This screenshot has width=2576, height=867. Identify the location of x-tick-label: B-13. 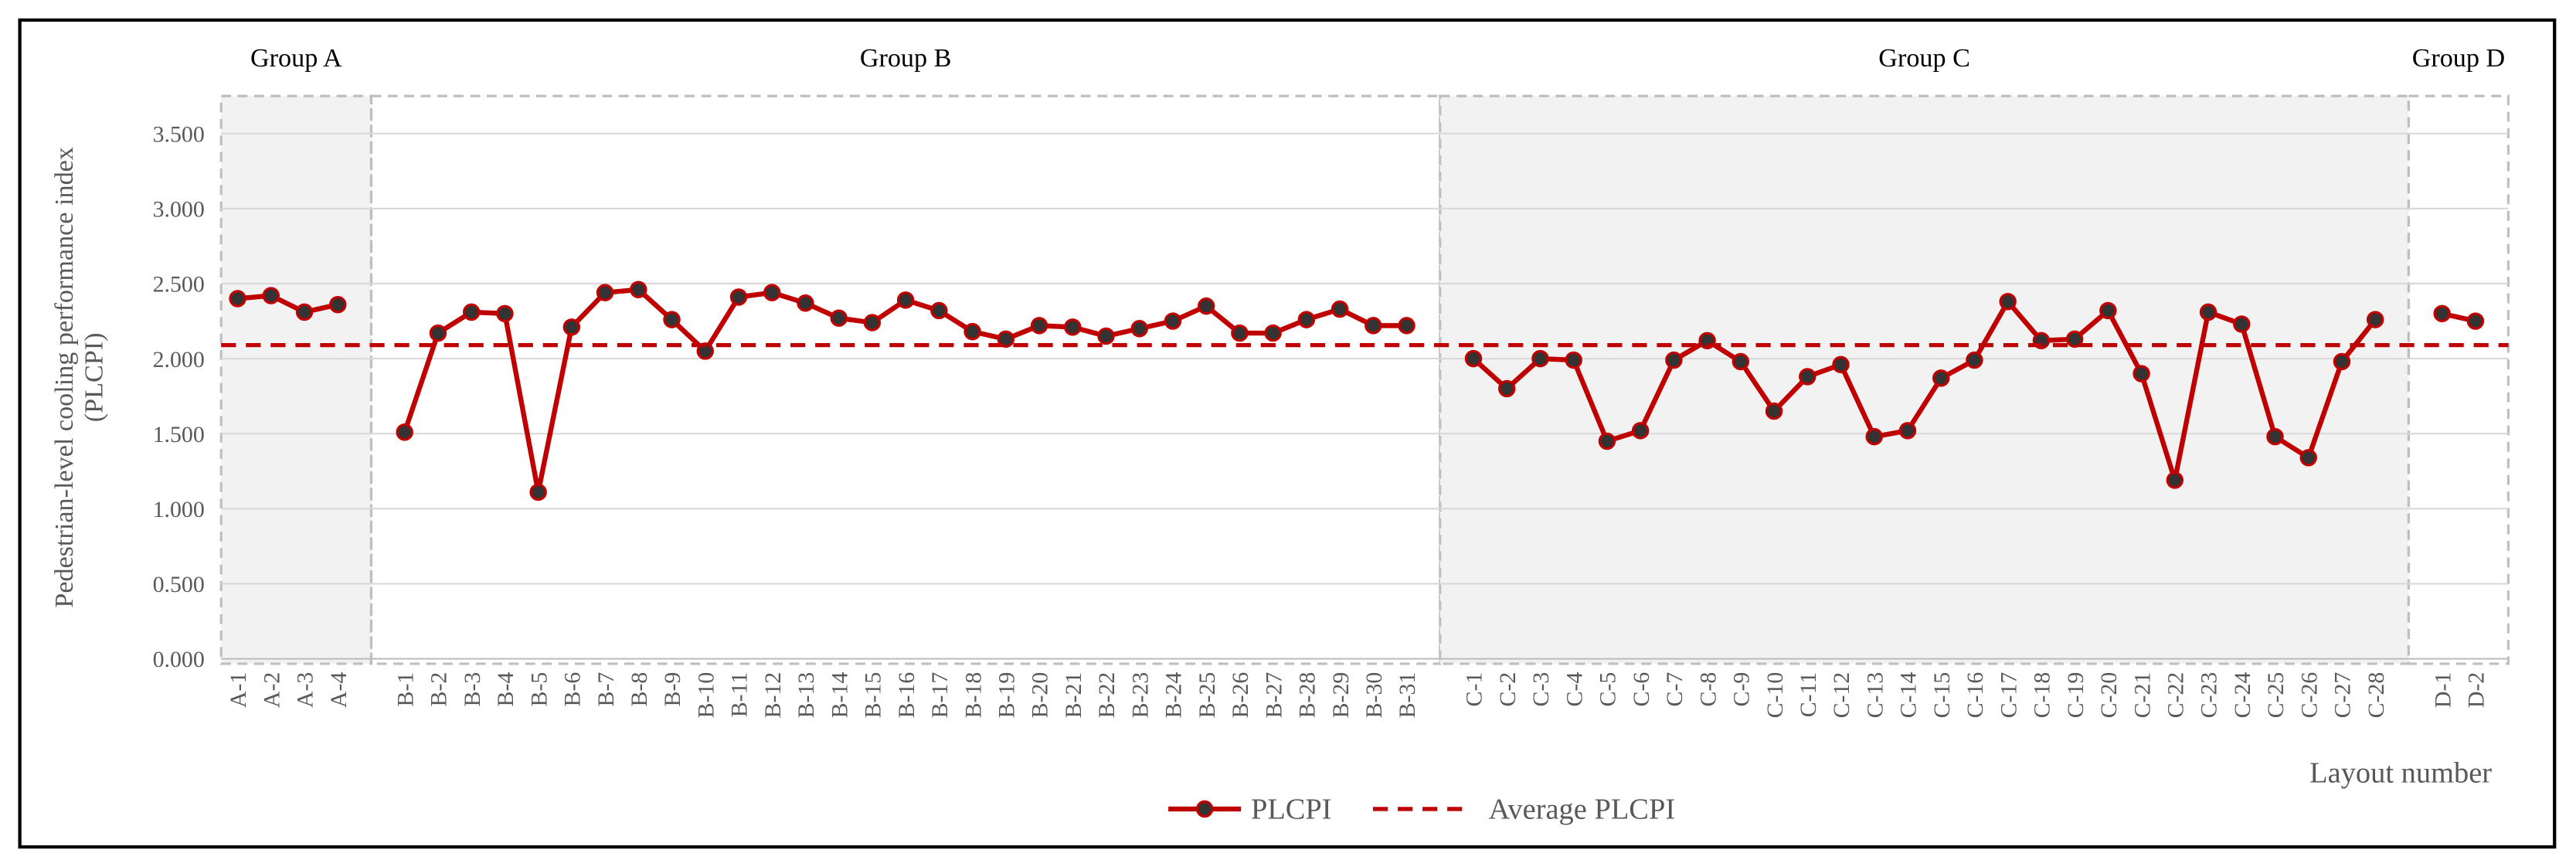
(806, 695).